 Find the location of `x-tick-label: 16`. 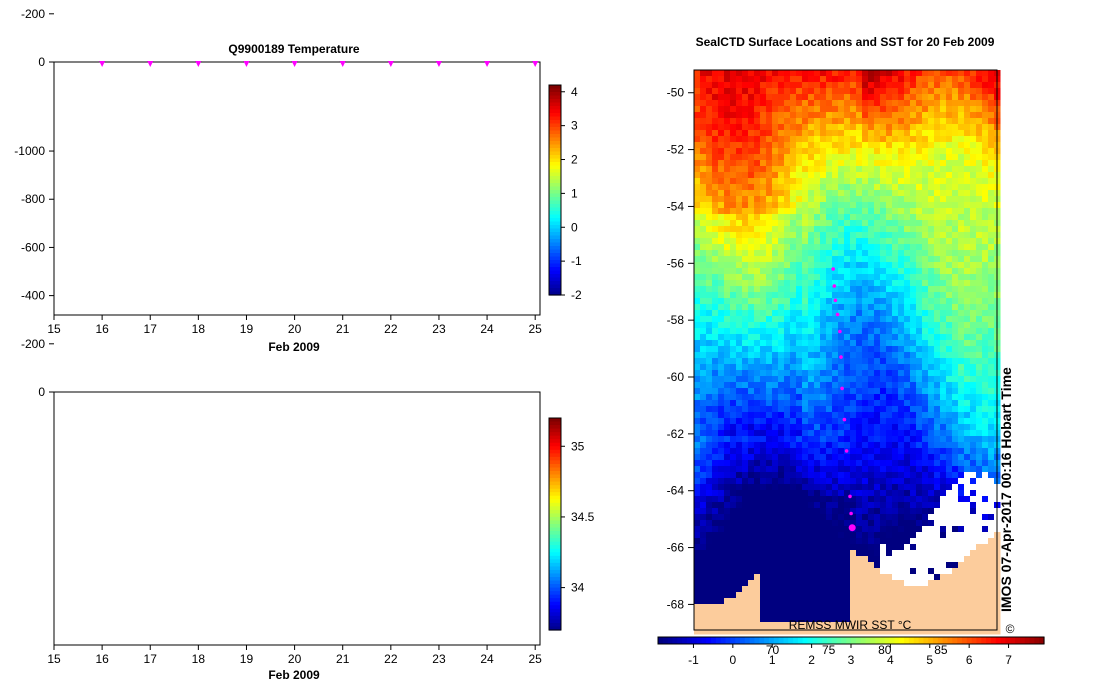

x-tick-label: 16 is located at coordinates (102, 659).